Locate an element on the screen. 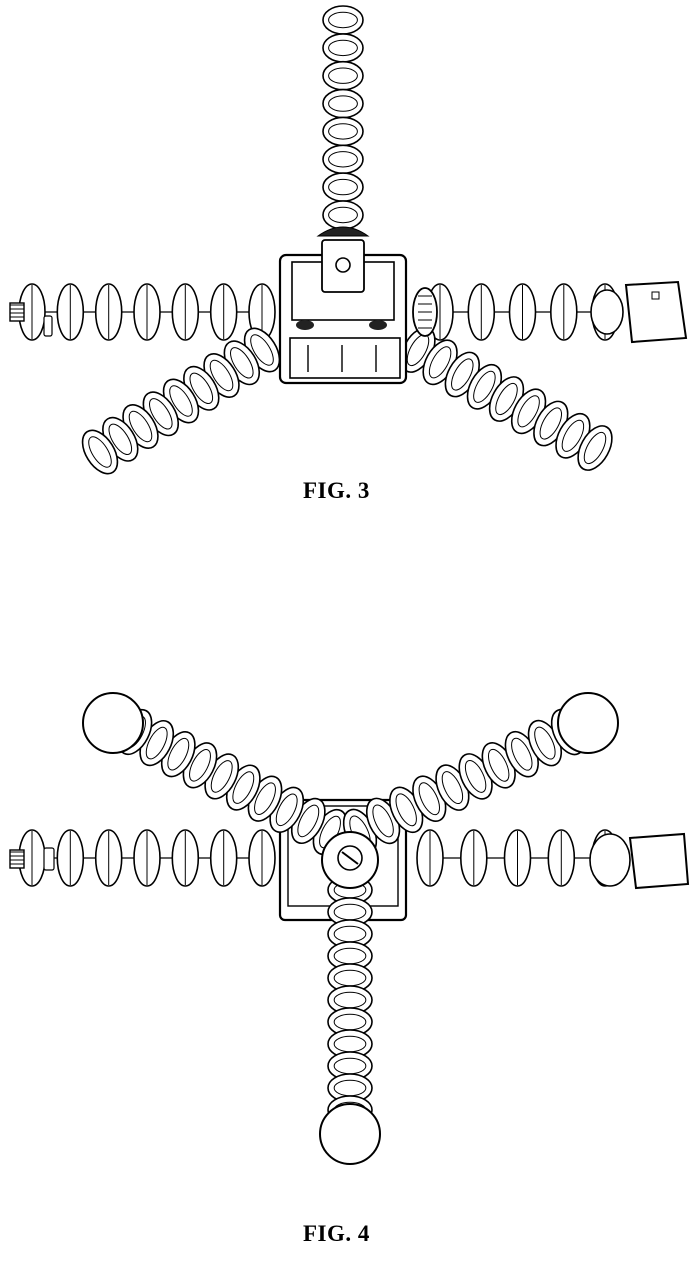  head-base is located at coordinates (345, 358).